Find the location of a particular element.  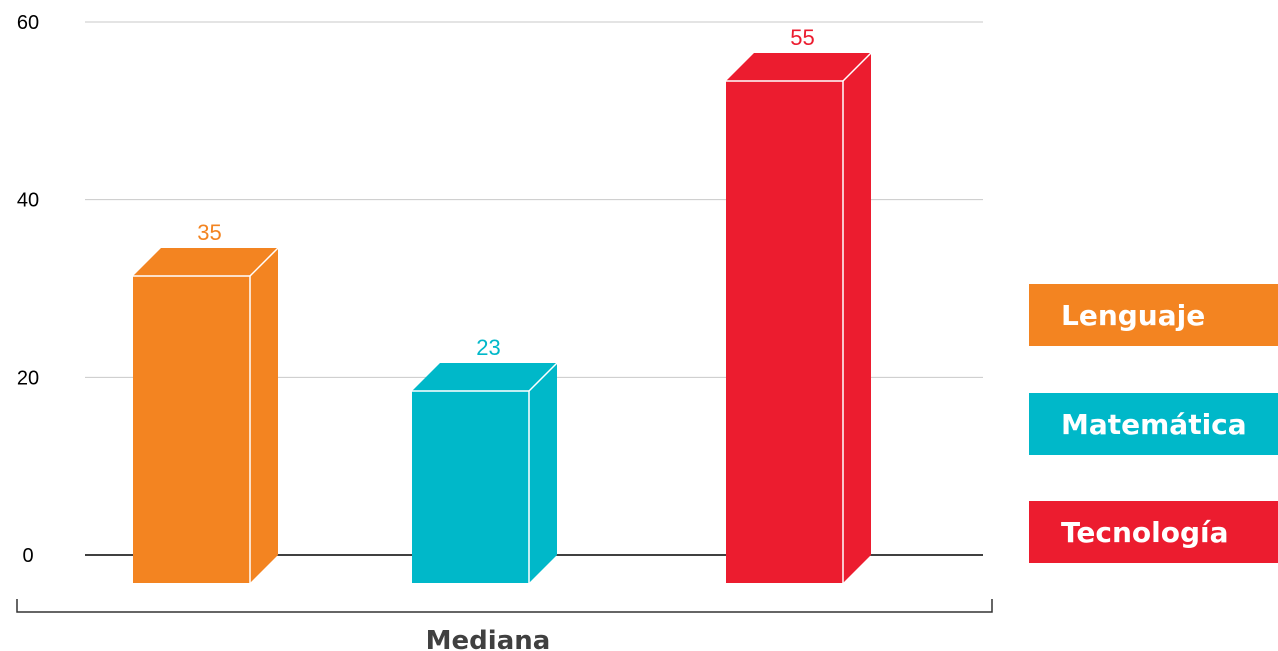

y-tick-label: 60 is located at coordinates (28, 23).